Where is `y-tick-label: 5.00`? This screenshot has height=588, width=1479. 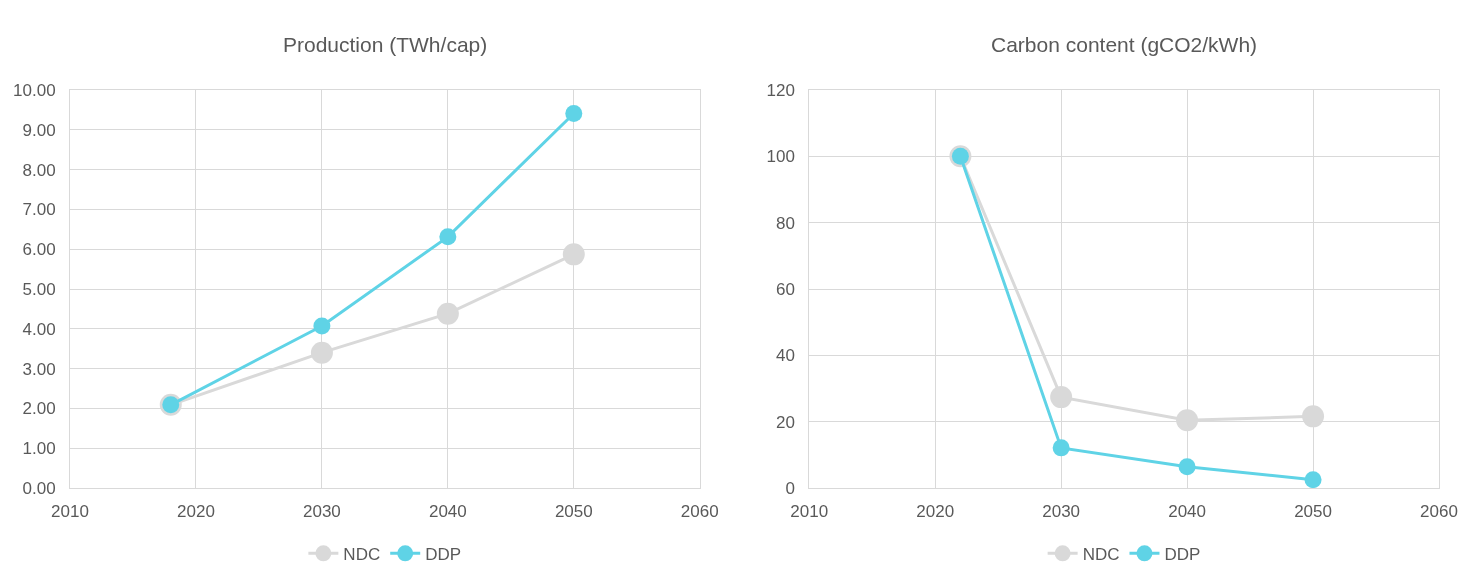
y-tick-label: 5.00 is located at coordinates (39, 289).